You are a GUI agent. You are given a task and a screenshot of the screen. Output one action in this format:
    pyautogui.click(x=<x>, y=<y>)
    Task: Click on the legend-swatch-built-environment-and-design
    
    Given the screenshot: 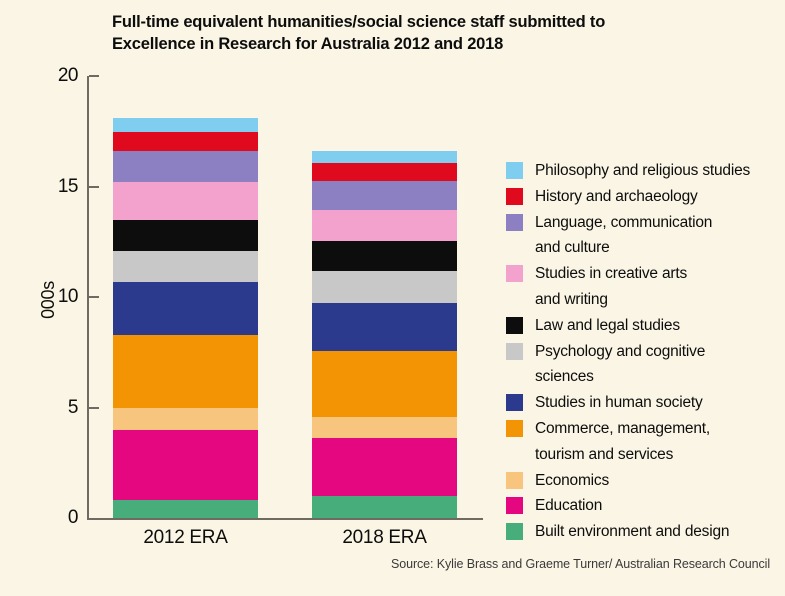 What is the action you would take?
    pyautogui.click(x=514, y=532)
    